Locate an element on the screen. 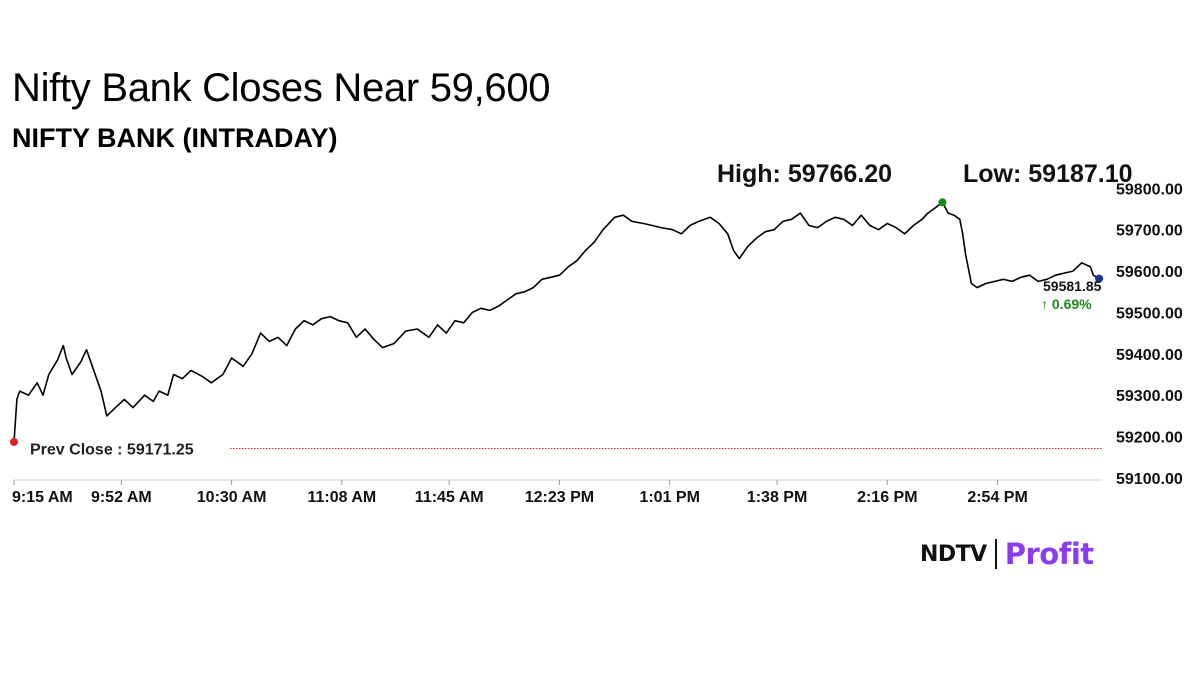 This screenshot has width=1200, height=675. y-tick-label: 59800.00 is located at coordinates (1149, 189).